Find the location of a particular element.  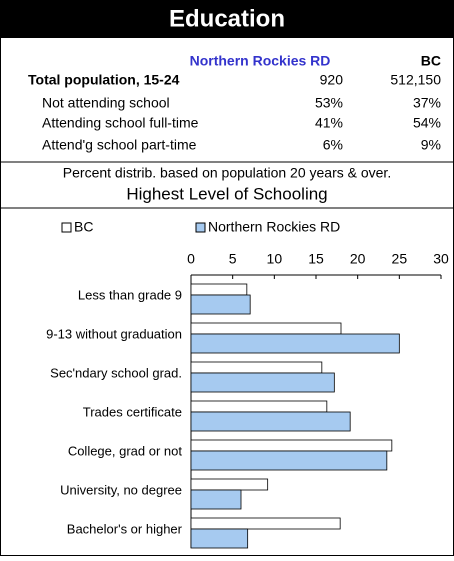

cell: 53% is located at coordinates (329, 103).